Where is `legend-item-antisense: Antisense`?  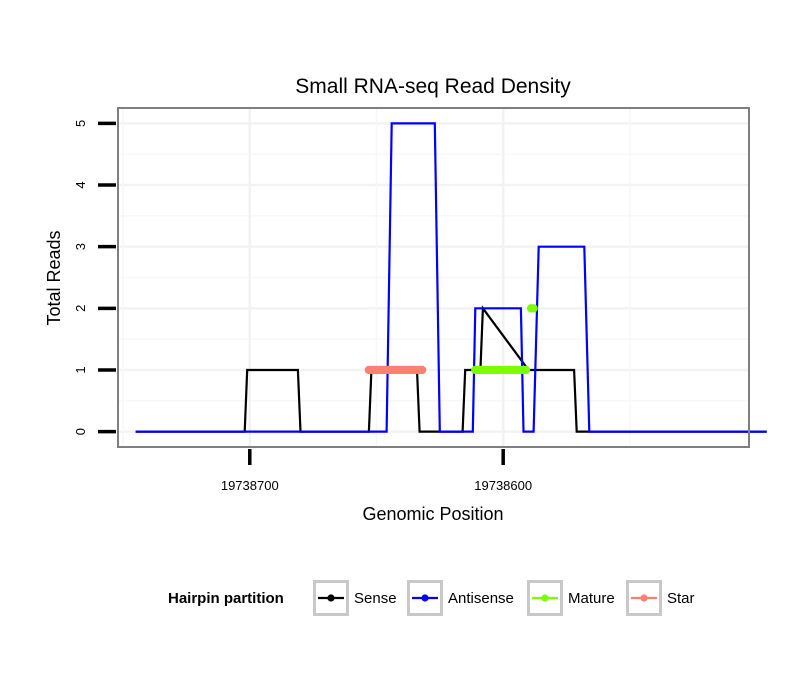
legend-item-antisense: Antisense is located at coordinates (460, 598).